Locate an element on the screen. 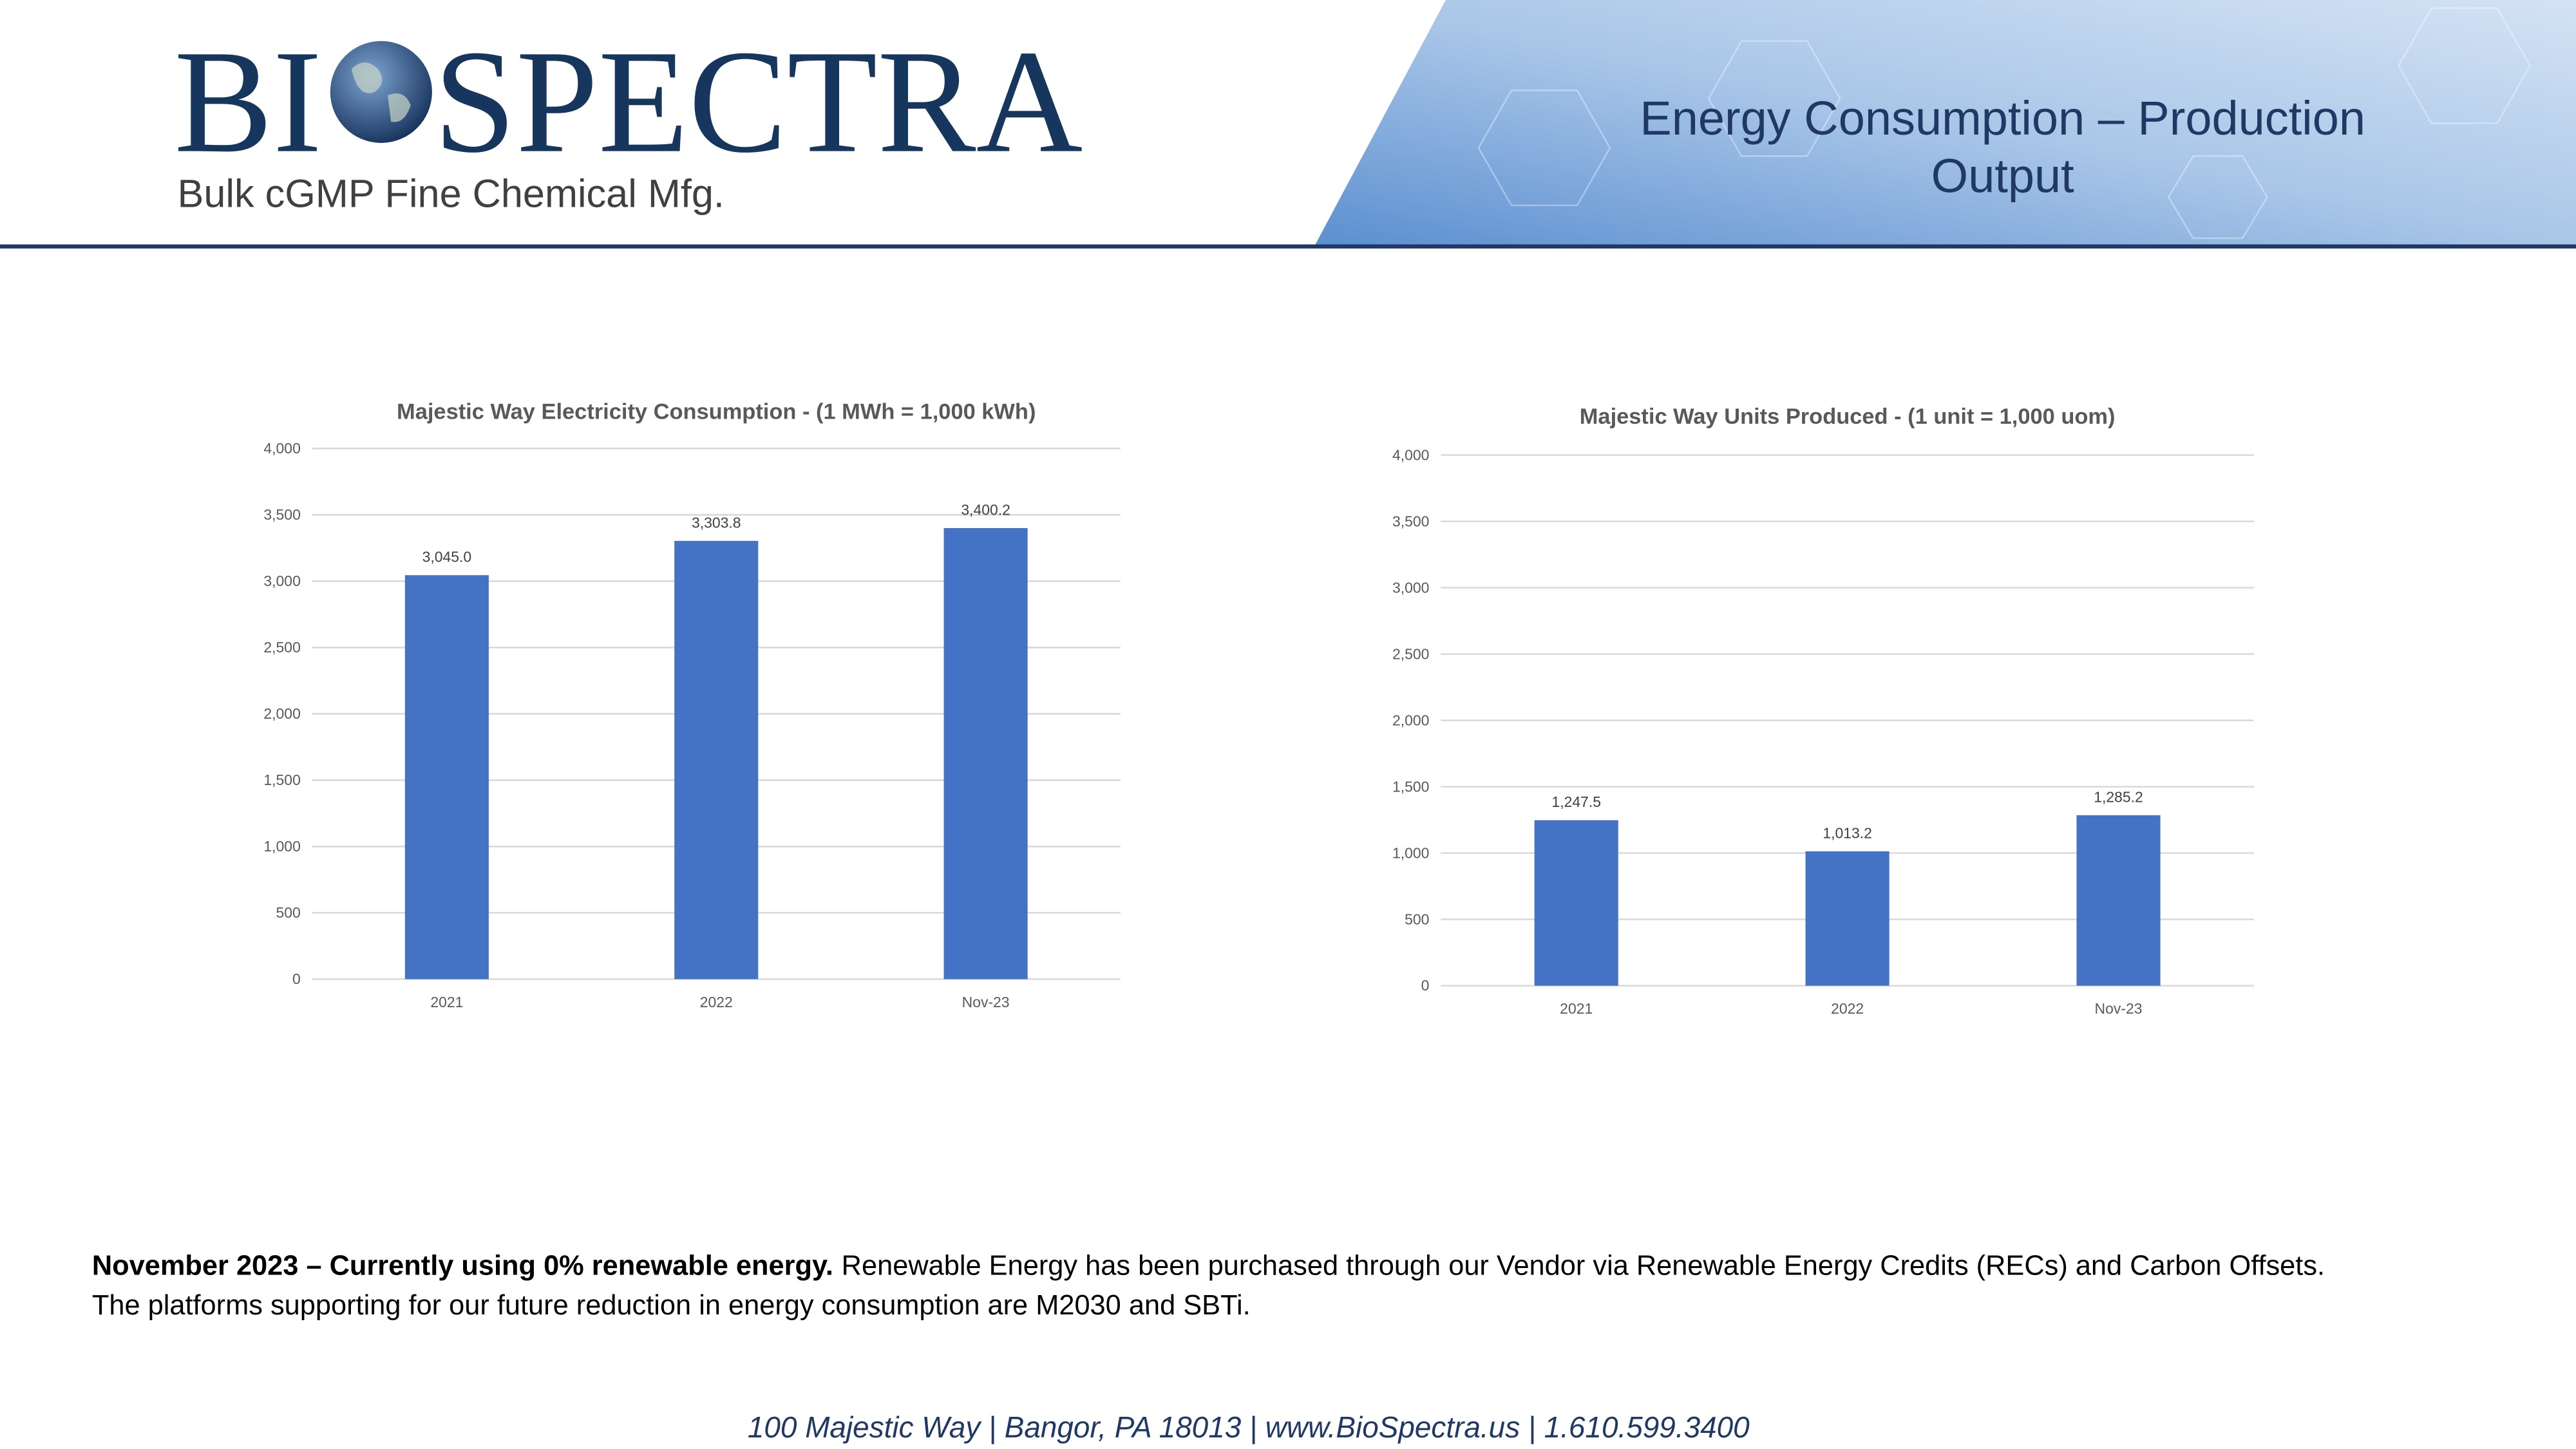 This screenshot has width=2576, height=1449. slide-title: Output is located at coordinates (2002, 175).